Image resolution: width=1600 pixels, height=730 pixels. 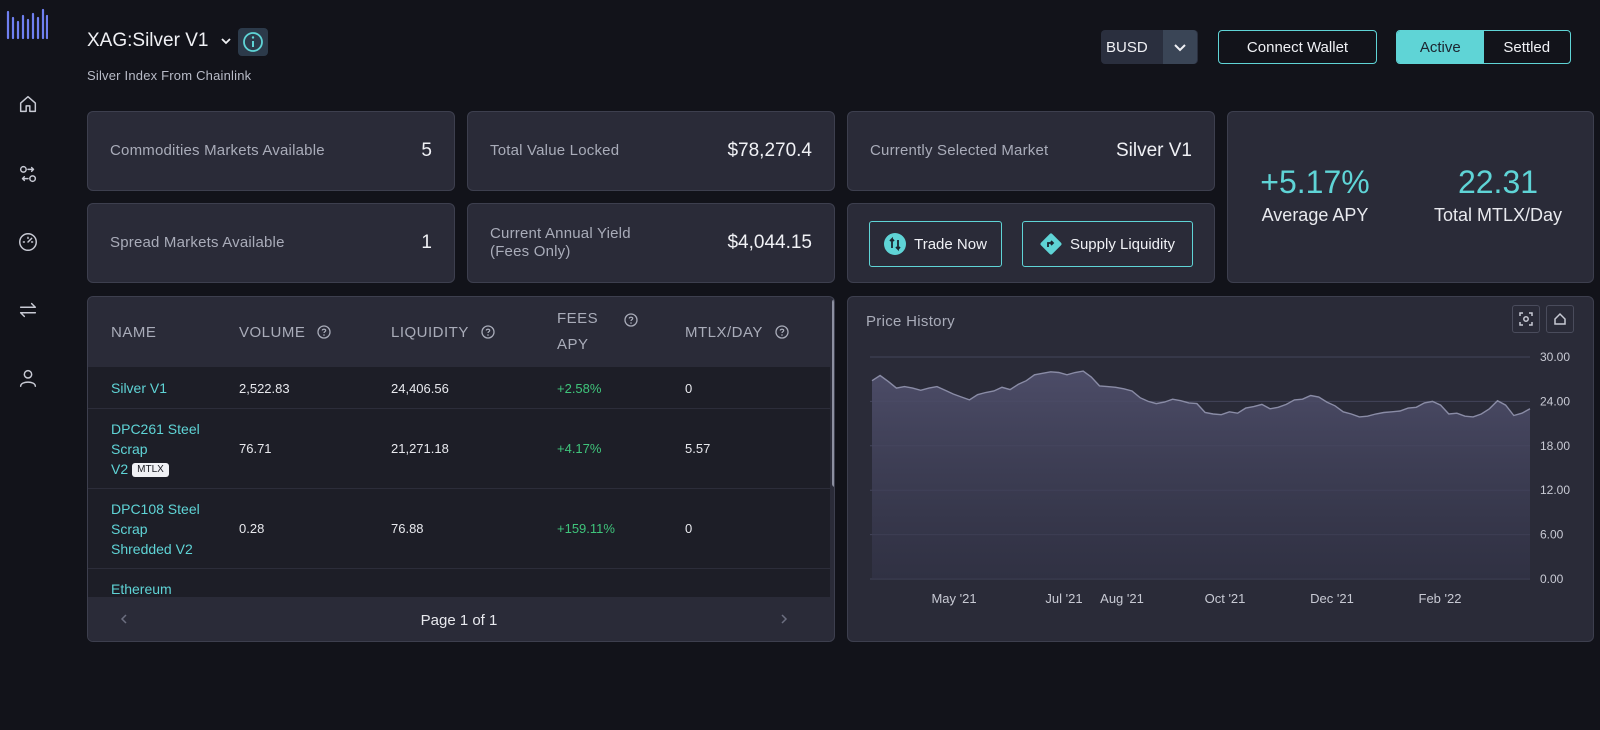 I want to click on column-fees-apy: FEES APY, so click(x=597, y=332).